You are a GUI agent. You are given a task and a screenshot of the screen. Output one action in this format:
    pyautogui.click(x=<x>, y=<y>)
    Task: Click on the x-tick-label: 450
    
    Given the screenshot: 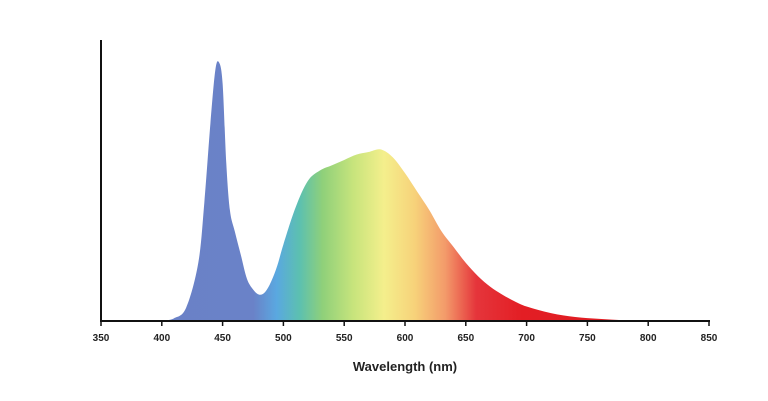 What is the action you would take?
    pyautogui.click(x=222, y=338)
    